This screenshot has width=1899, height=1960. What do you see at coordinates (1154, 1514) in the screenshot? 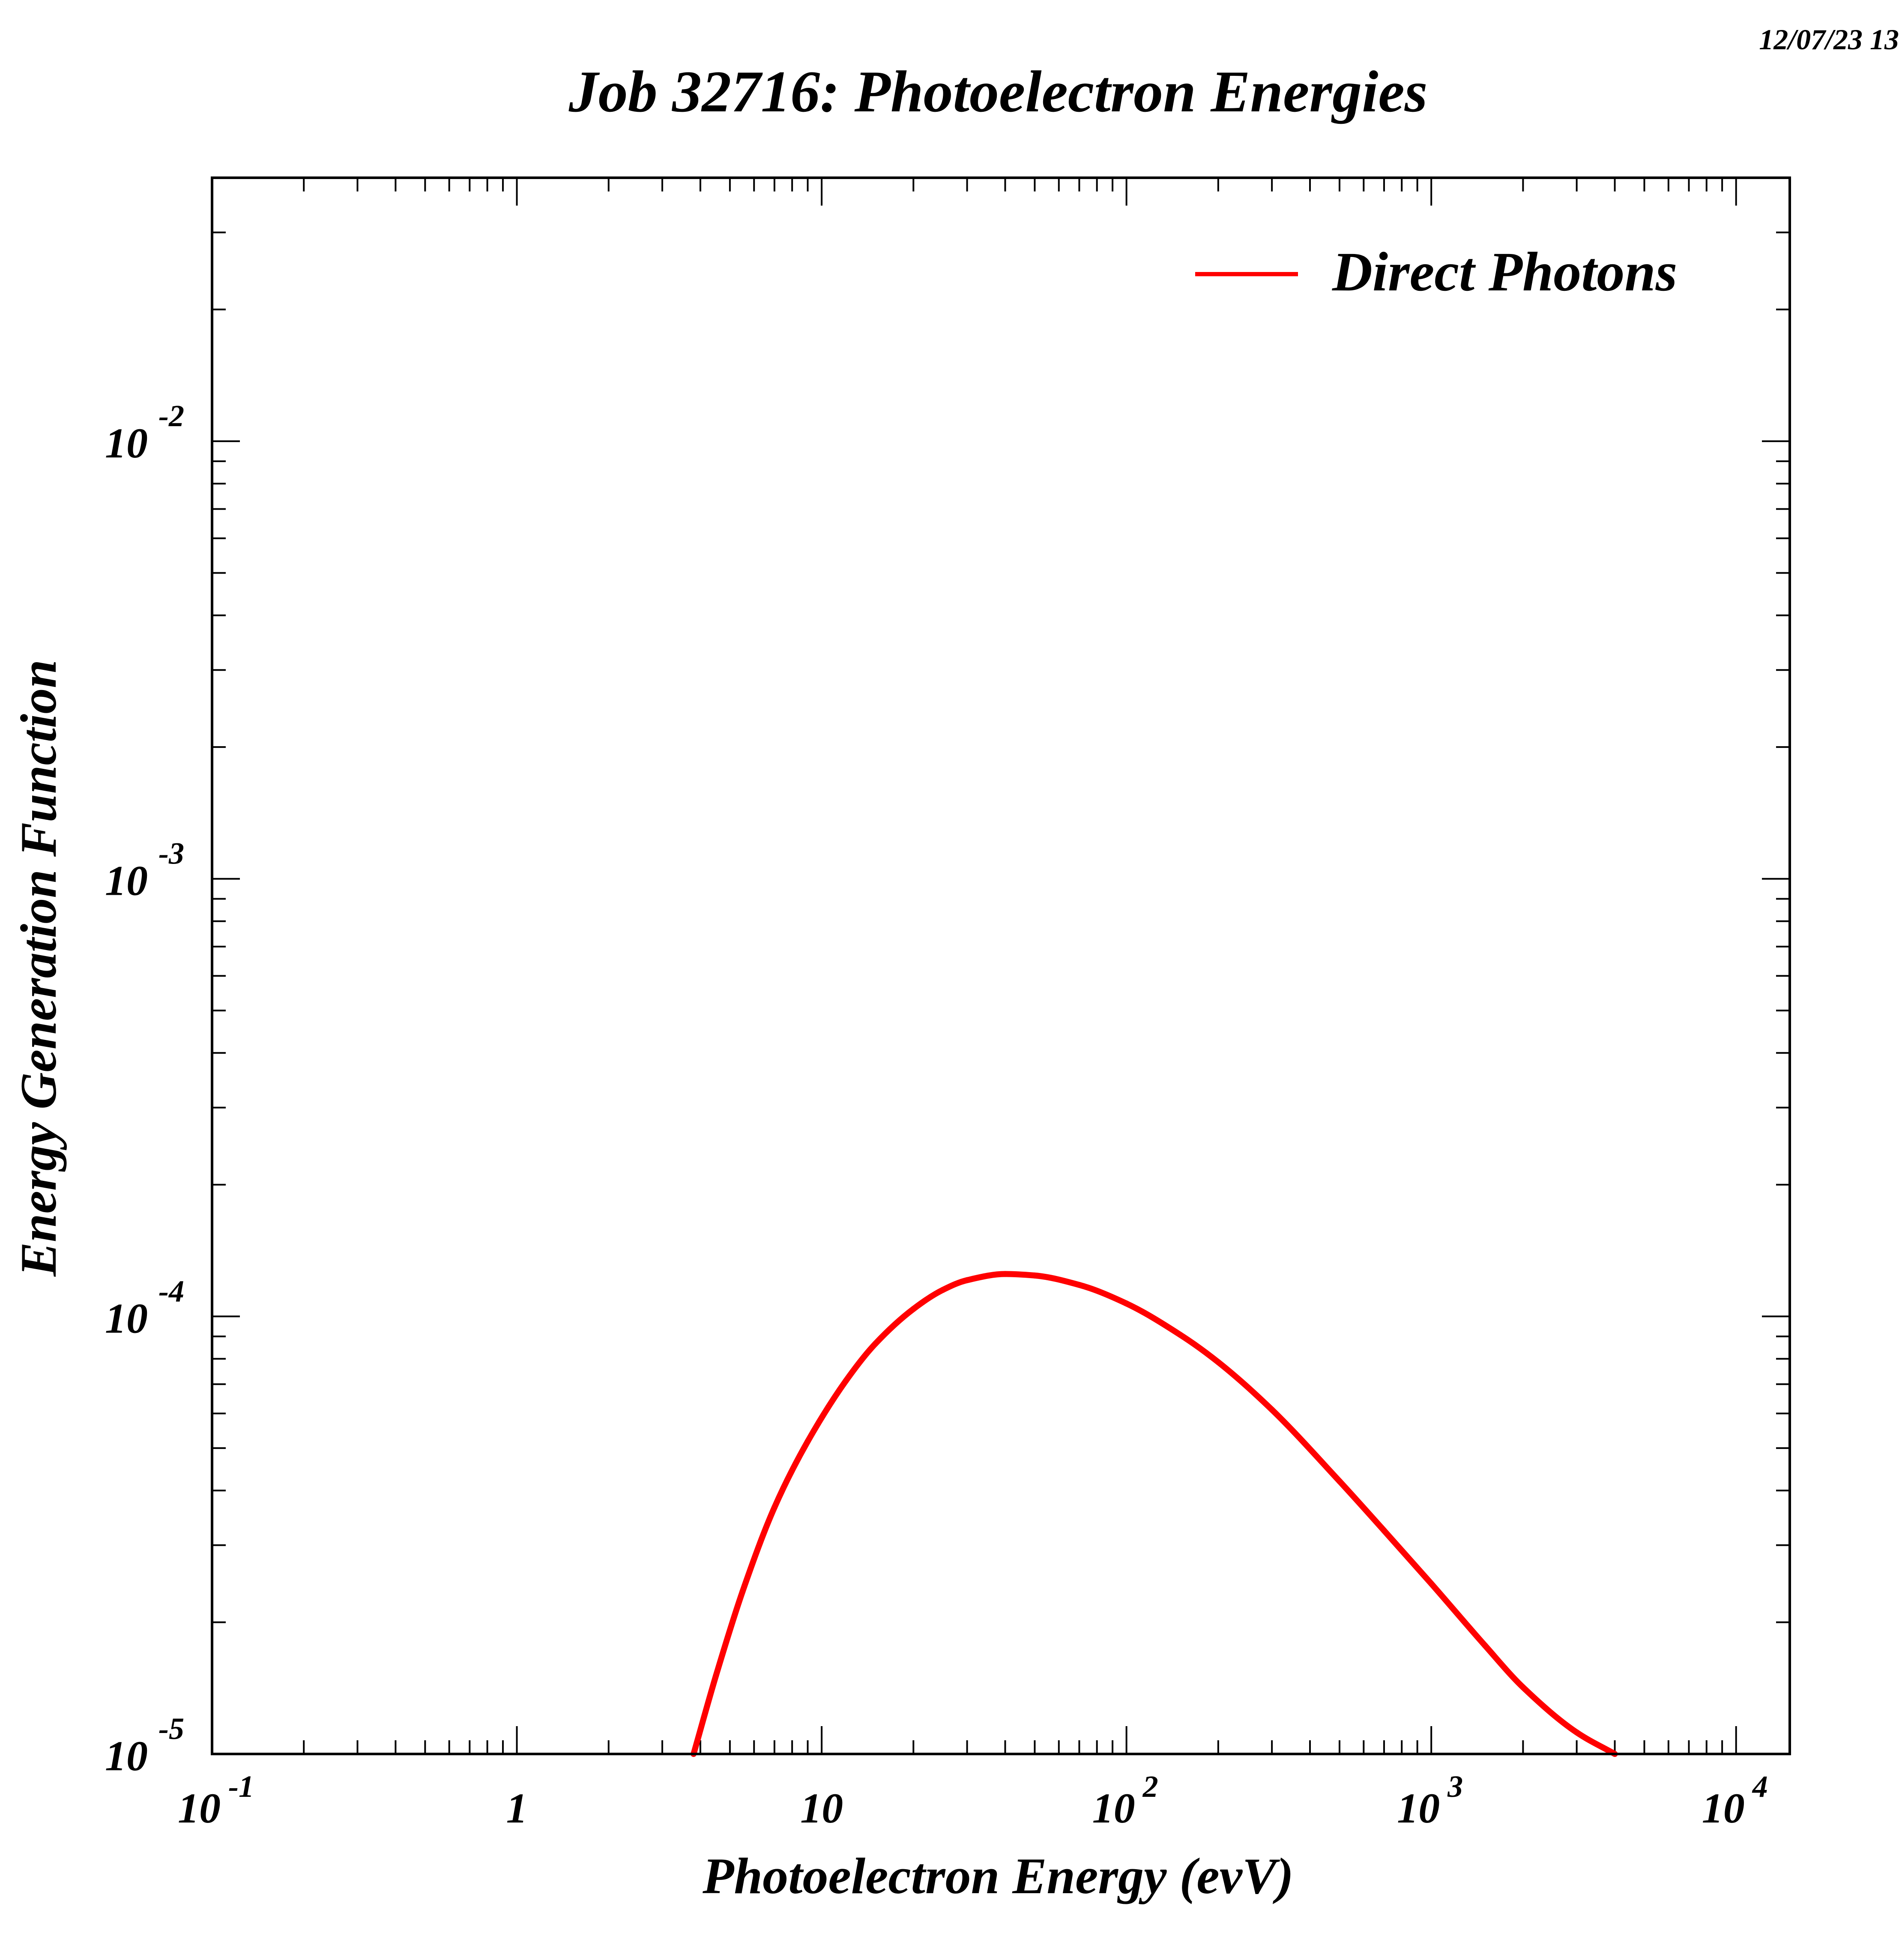
I see `series-layer` at bounding box center [1154, 1514].